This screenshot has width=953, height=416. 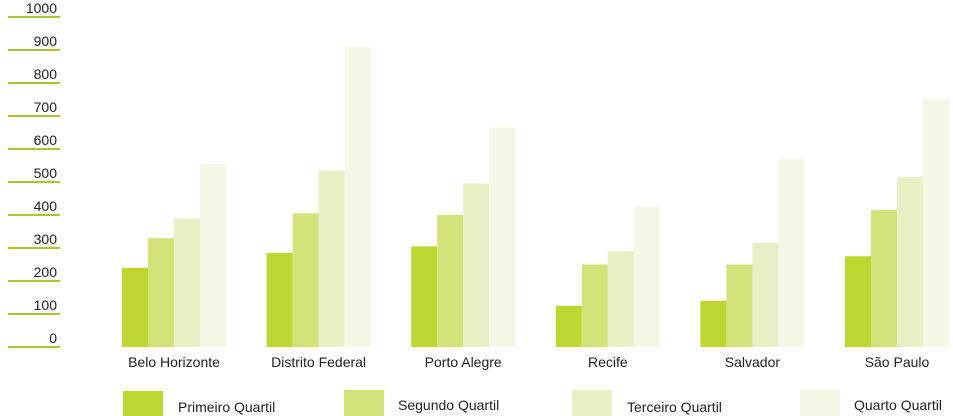 I want to click on y-tick-label: 100, so click(x=46, y=305).